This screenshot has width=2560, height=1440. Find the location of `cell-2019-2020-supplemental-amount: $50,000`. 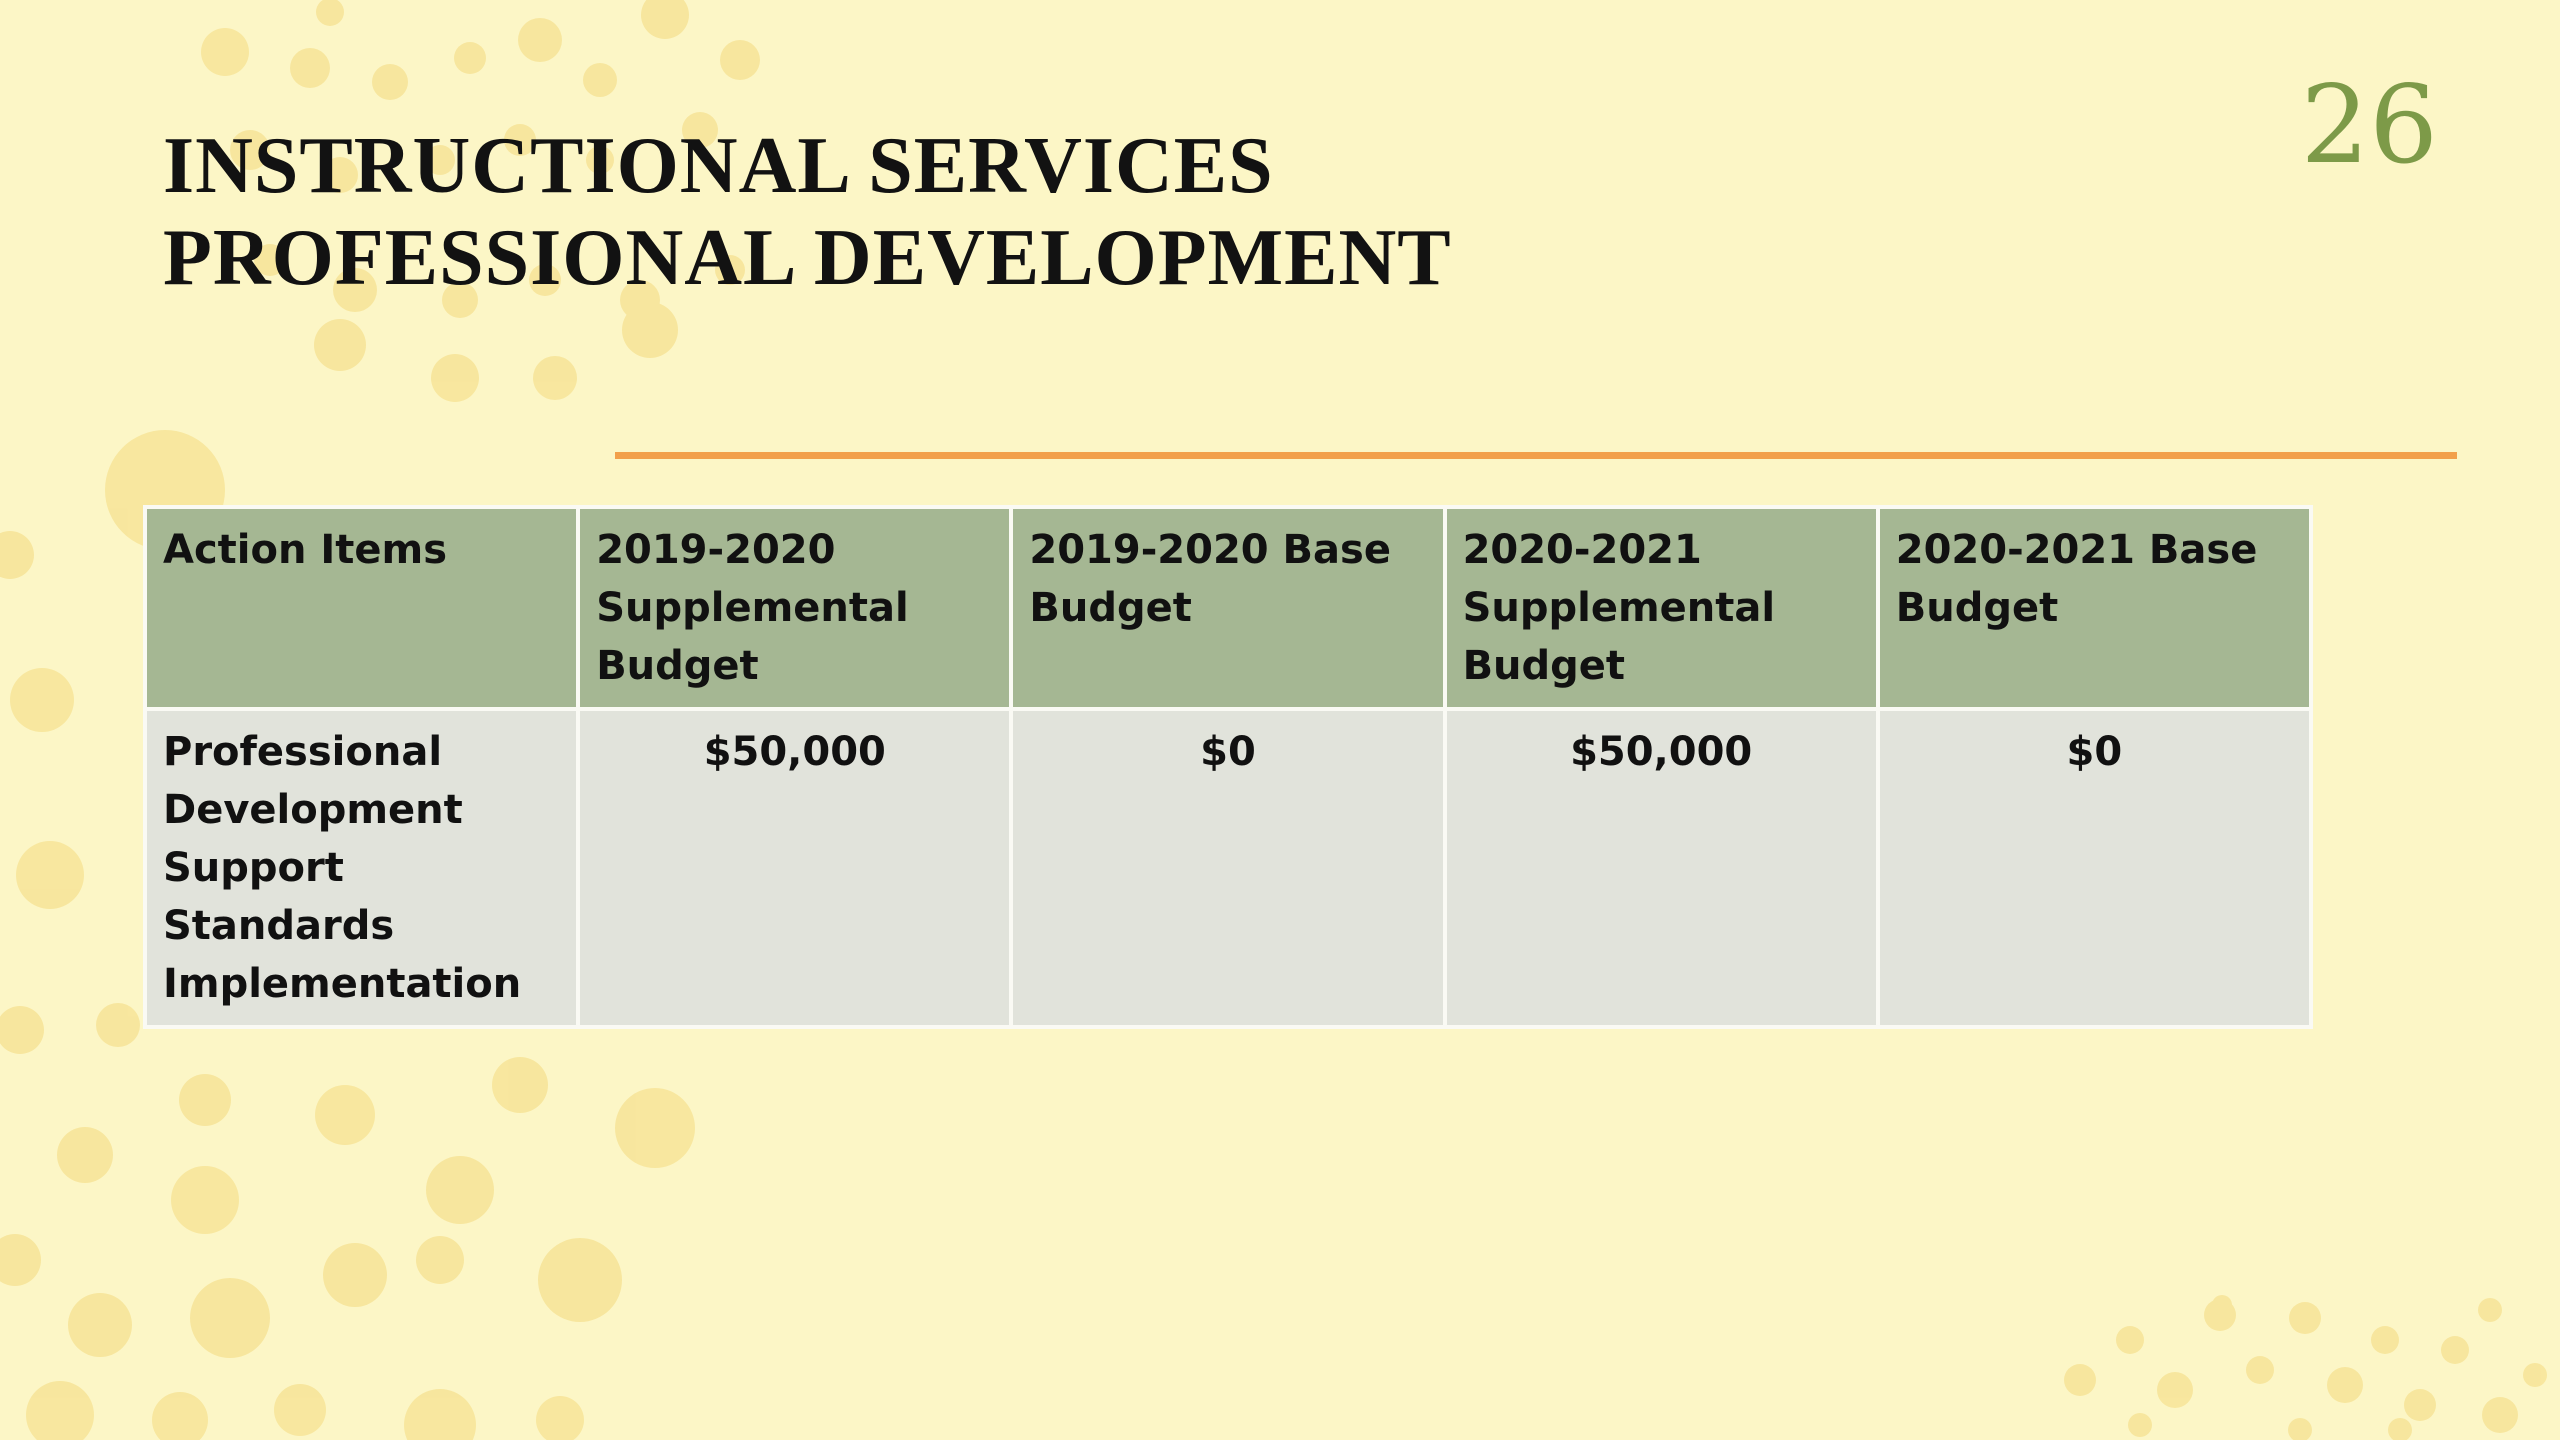

cell-2019-2020-supplemental-amount: $50,000 is located at coordinates (795, 868).